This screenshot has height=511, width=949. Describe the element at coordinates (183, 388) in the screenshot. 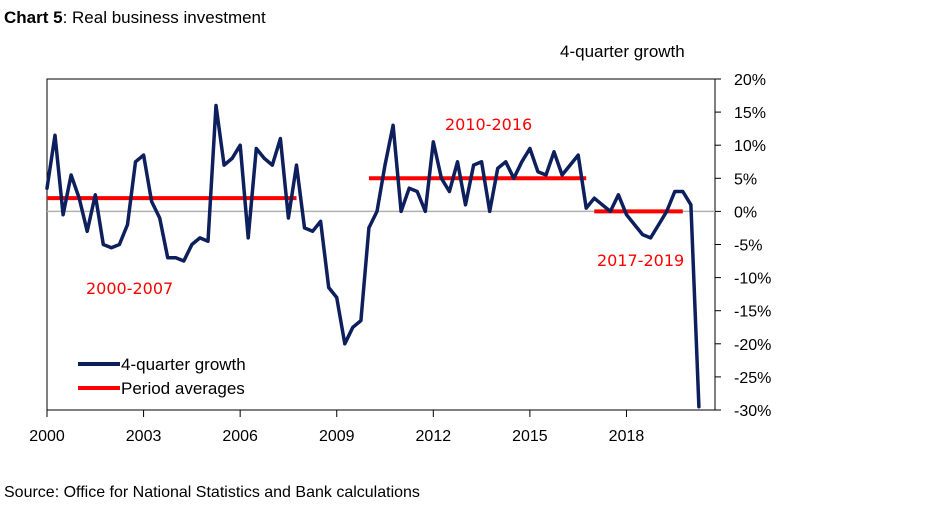

I see `legend-label-averages: Period averages` at that location.